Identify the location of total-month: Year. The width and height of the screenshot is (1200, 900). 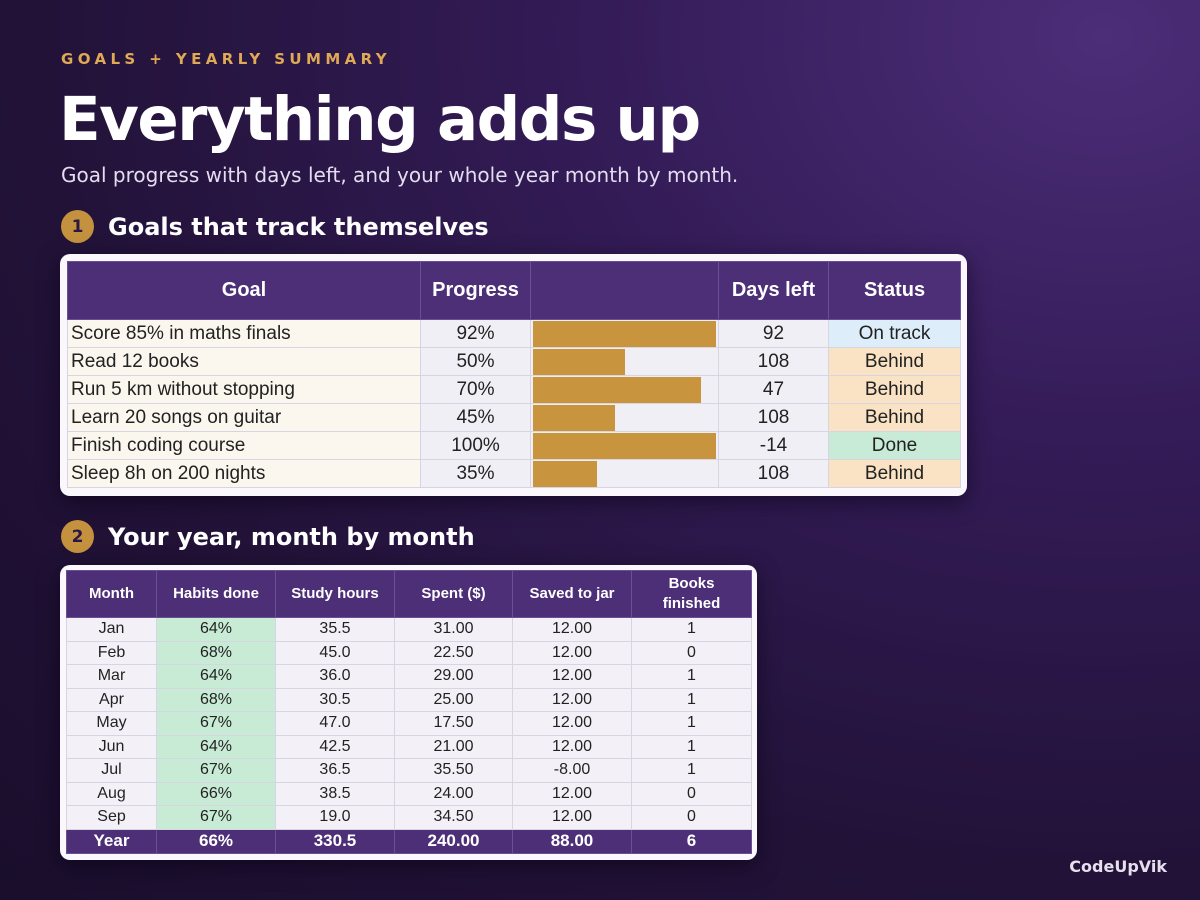
(111, 841).